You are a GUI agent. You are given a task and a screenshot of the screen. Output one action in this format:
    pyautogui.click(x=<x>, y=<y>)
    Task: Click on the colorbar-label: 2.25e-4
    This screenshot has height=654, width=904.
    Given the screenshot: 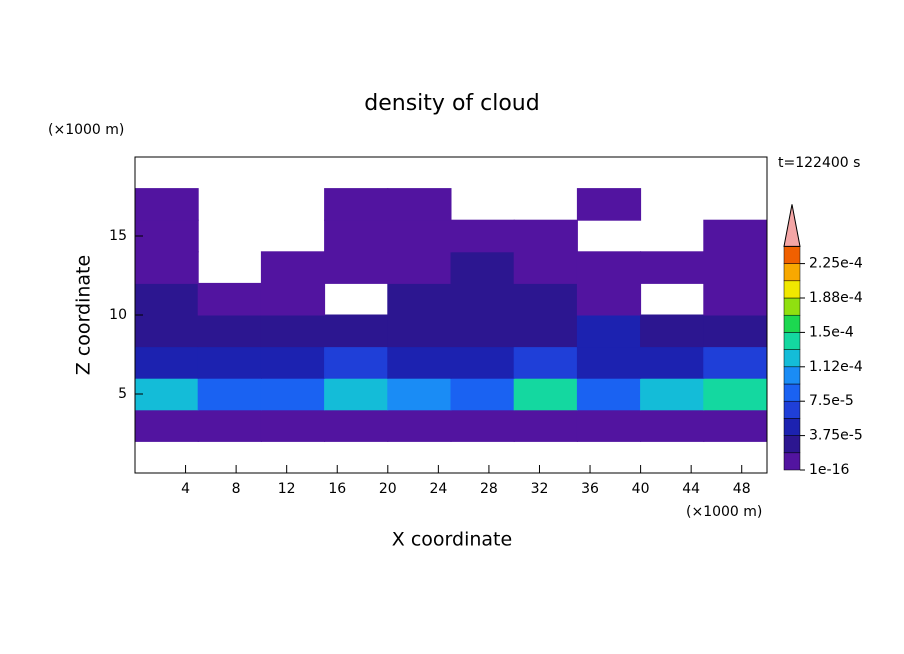 What is the action you would take?
    pyautogui.click(x=836, y=264)
    